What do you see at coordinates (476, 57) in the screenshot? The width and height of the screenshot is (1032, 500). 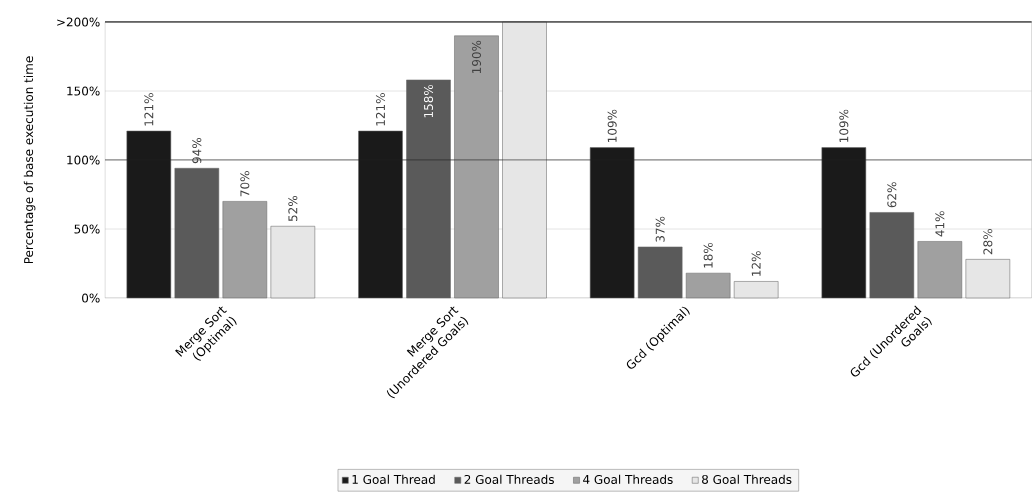 I see `data-label: 190%` at bounding box center [476, 57].